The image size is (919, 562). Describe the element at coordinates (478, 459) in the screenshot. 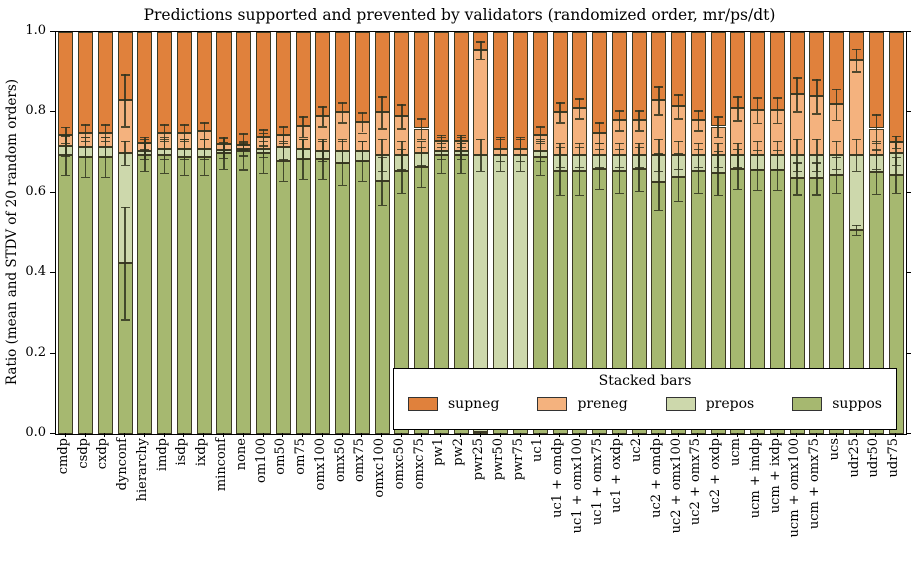

I see `x-tick-label: pwr25` at that location.